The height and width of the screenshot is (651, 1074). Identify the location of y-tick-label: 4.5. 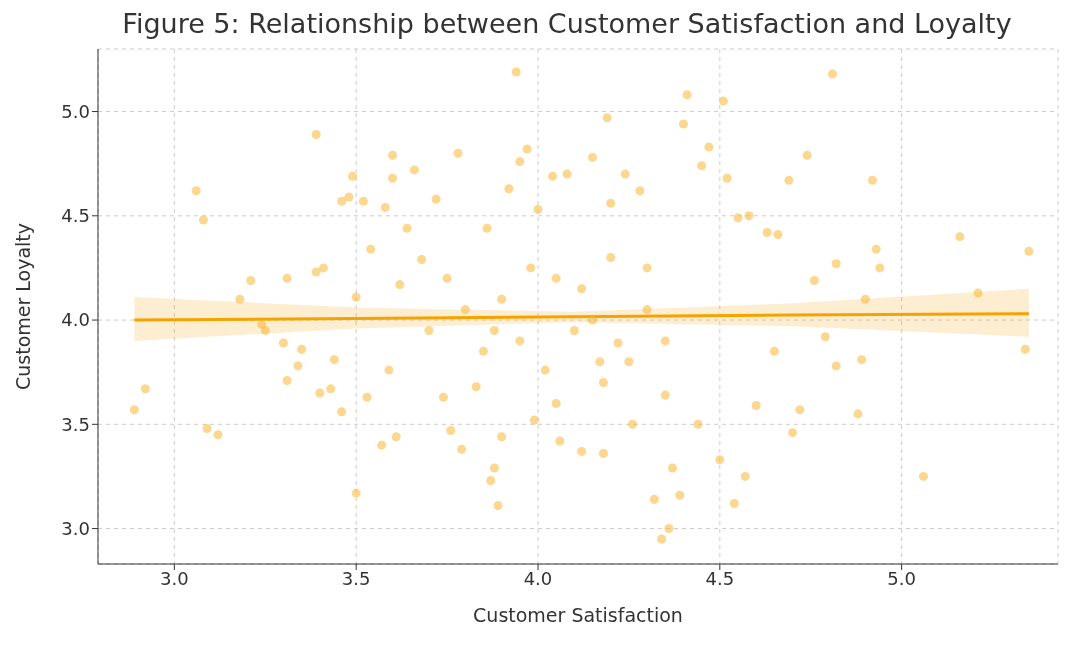
(75, 216).